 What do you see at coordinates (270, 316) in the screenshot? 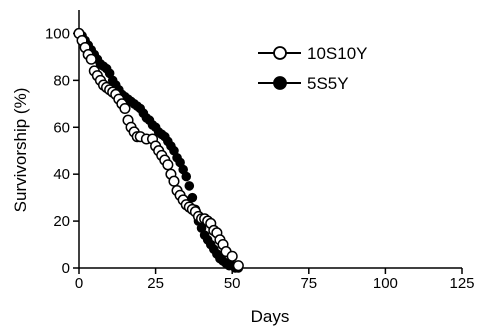
I see `x-axis-label: Days` at bounding box center [270, 316].